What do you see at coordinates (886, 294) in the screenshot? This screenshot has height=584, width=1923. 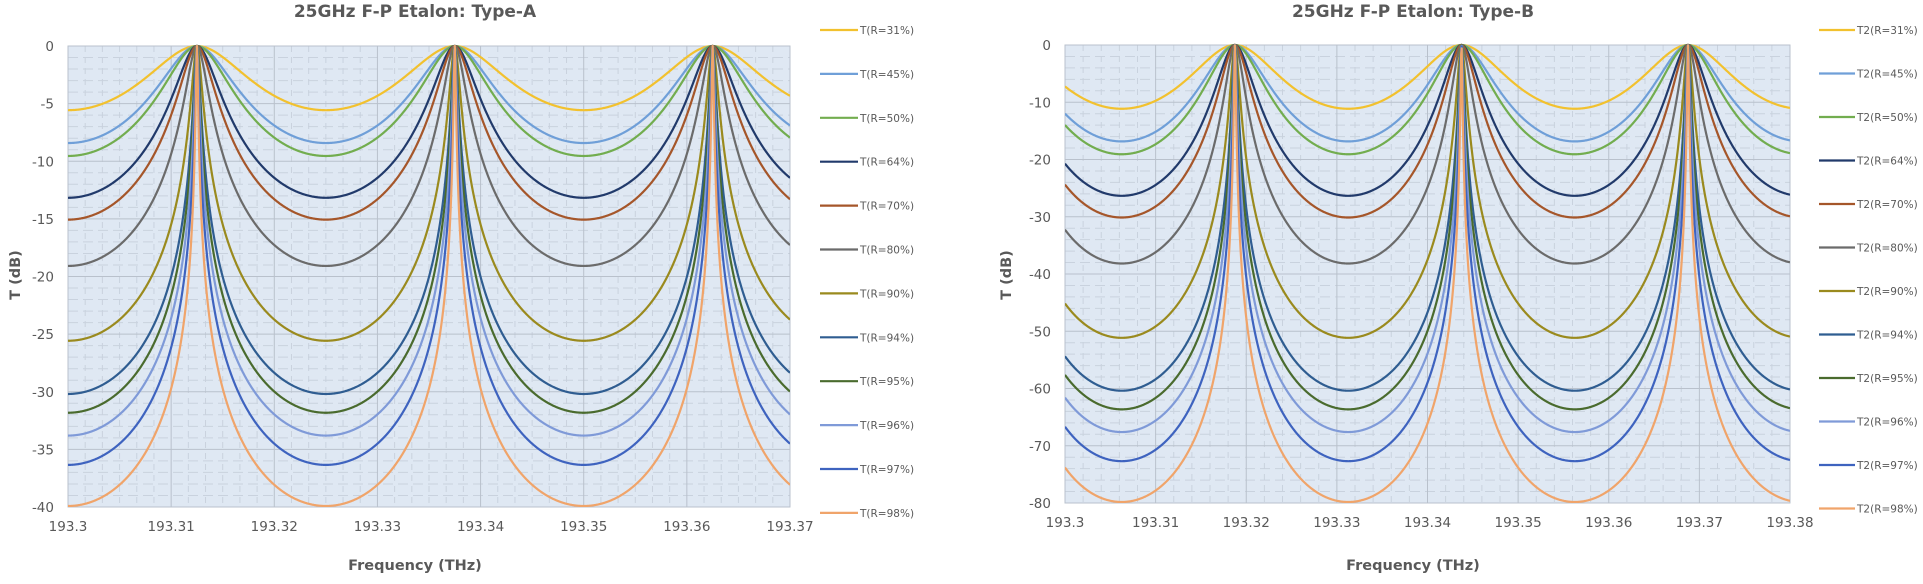 I see `legend-label: T(R=90%)` at bounding box center [886, 294].